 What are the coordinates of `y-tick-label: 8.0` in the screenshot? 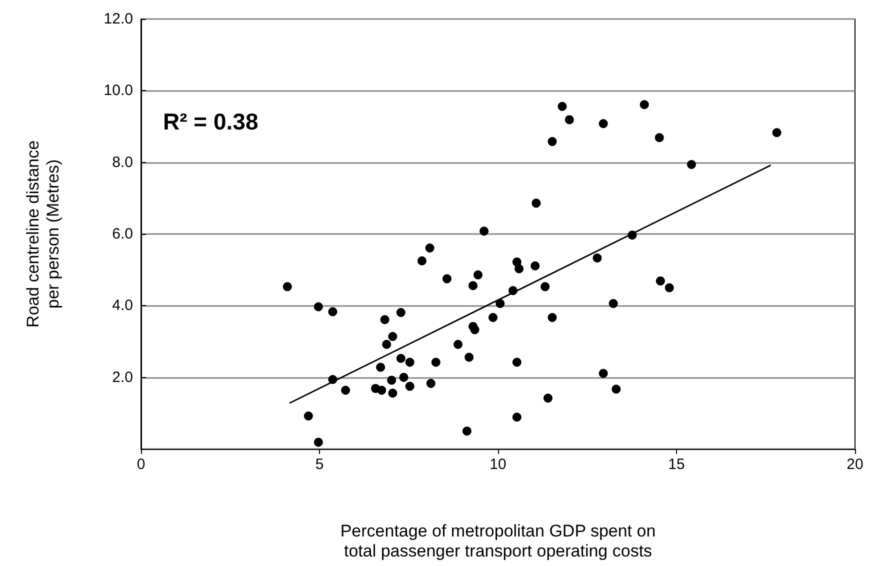 It's located at (122, 162).